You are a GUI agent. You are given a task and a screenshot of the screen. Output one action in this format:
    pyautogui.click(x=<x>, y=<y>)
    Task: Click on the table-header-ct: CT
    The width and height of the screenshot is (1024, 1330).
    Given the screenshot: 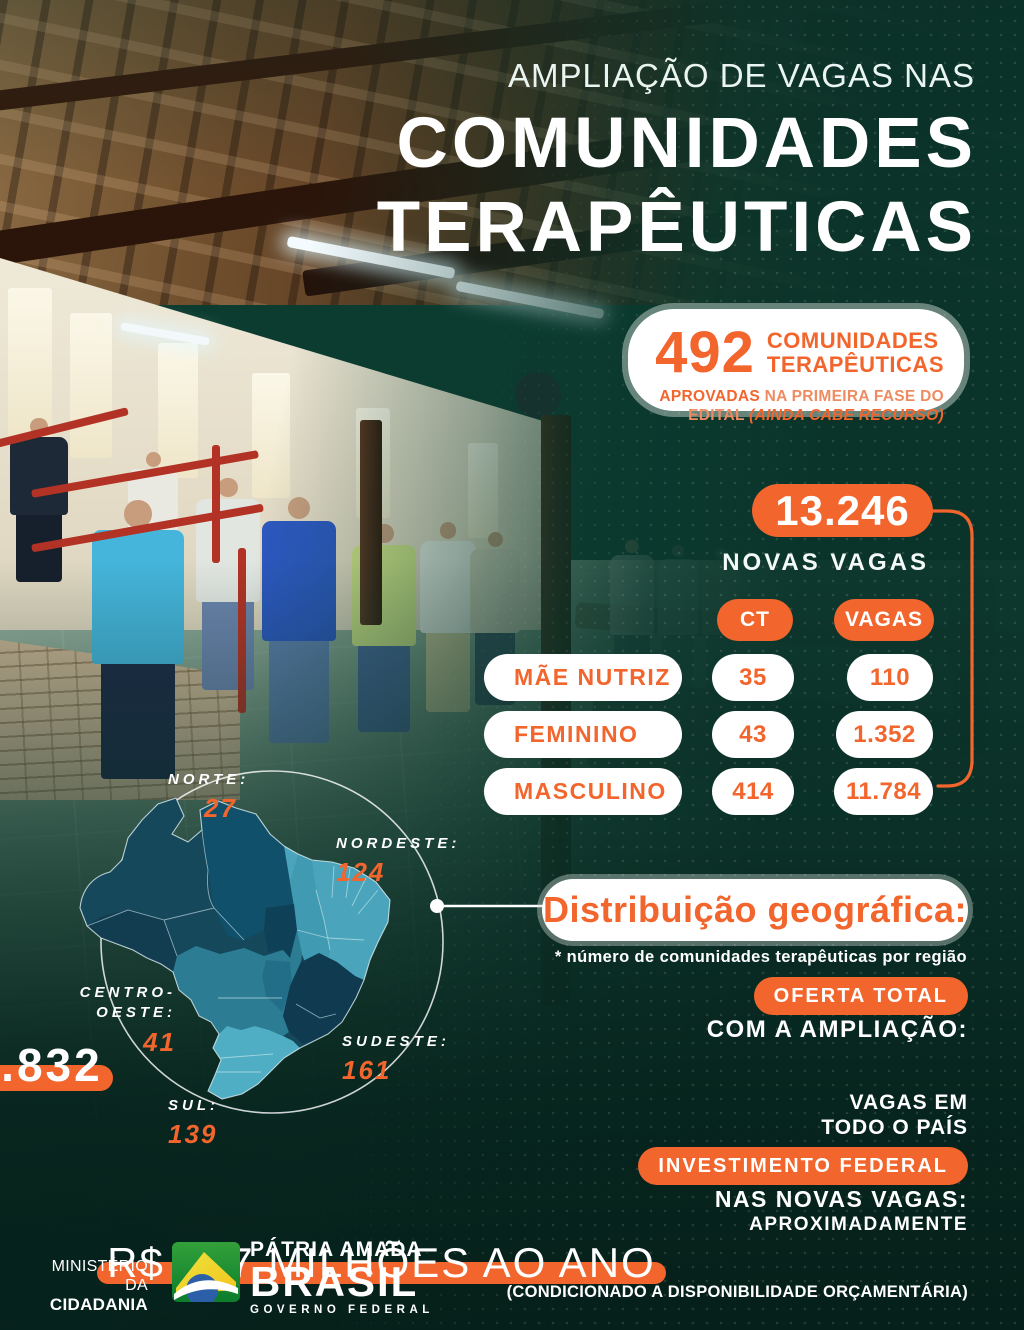 What is the action you would take?
    pyautogui.click(x=755, y=620)
    